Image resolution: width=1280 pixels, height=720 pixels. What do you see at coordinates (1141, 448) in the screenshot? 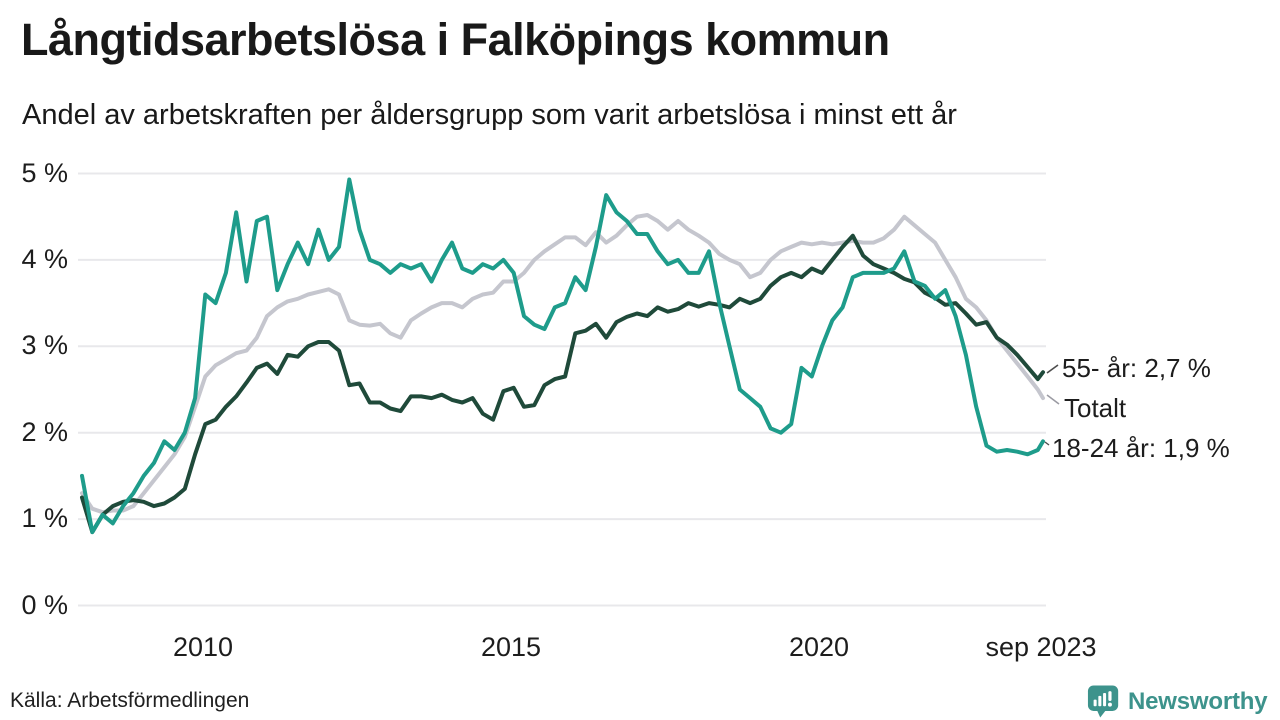
I see `annotation-18-24: 18-24 år: 1,9 %` at bounding box center [1141, 448].